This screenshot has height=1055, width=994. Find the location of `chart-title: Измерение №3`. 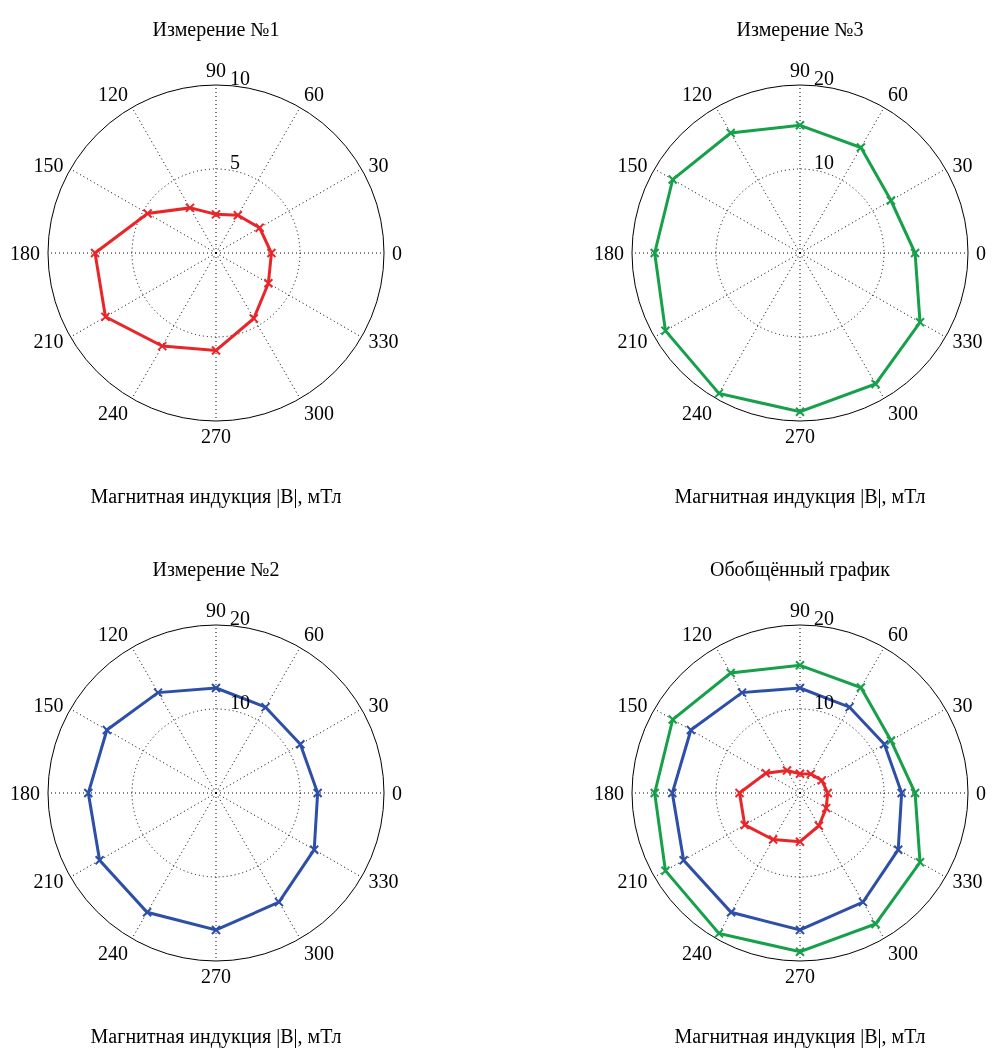

chart-title: Измерение №3 is located at coordinates (800, 29).